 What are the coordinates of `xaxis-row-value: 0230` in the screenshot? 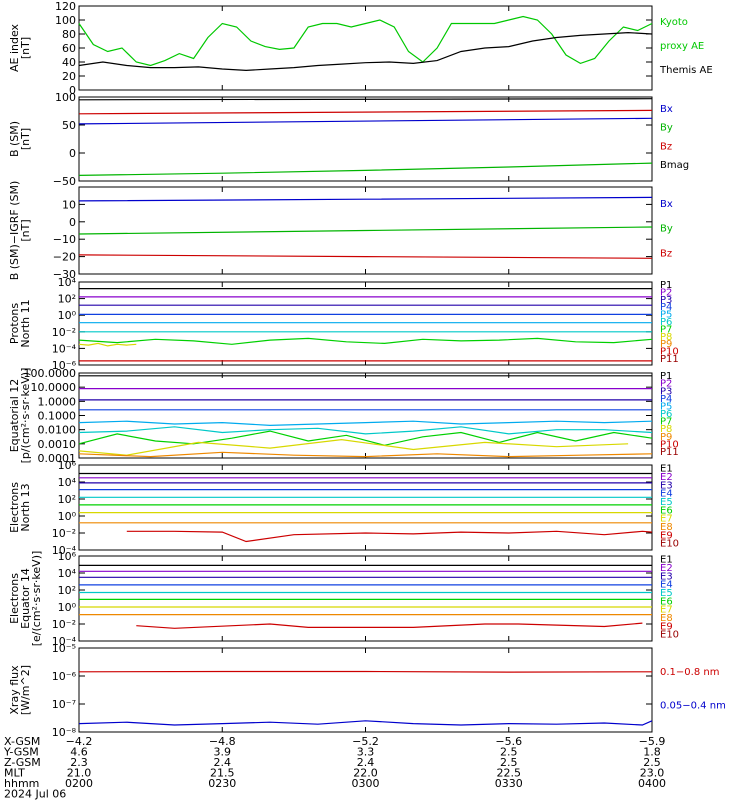 It's located at (222, 783).